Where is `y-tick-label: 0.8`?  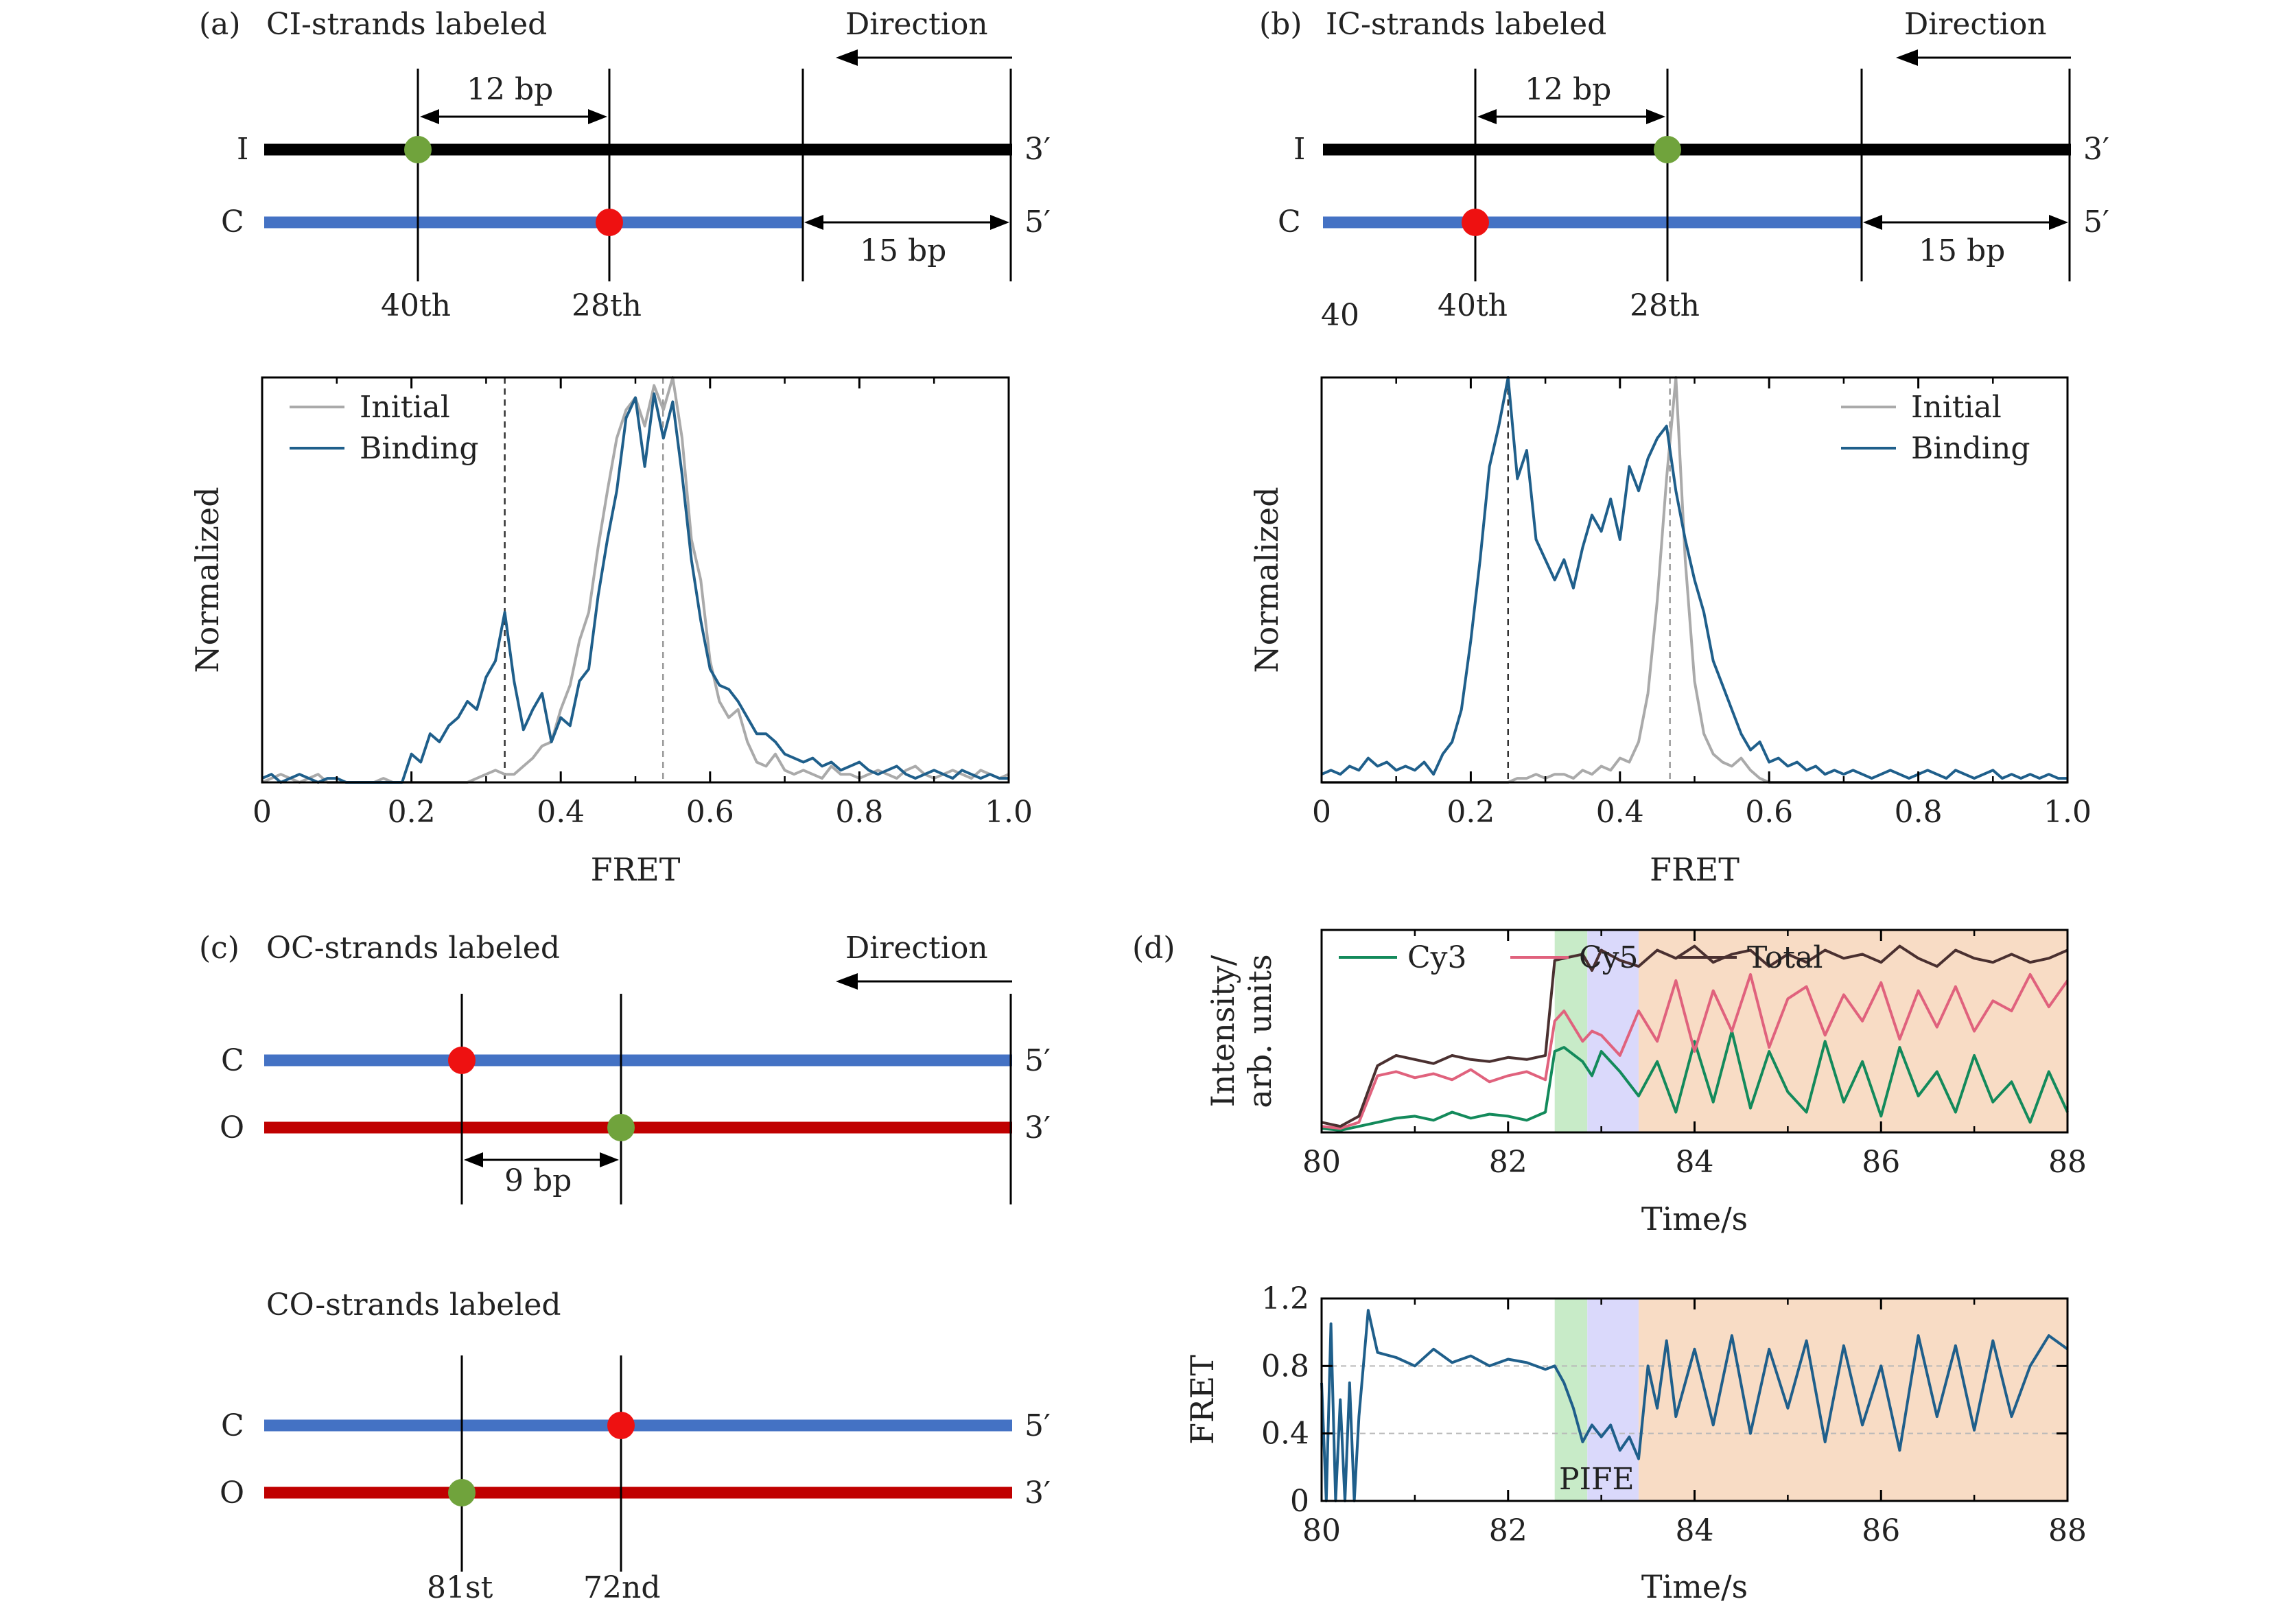
y-tick-label: 0.8 is located at coordinates (1285, 1366).